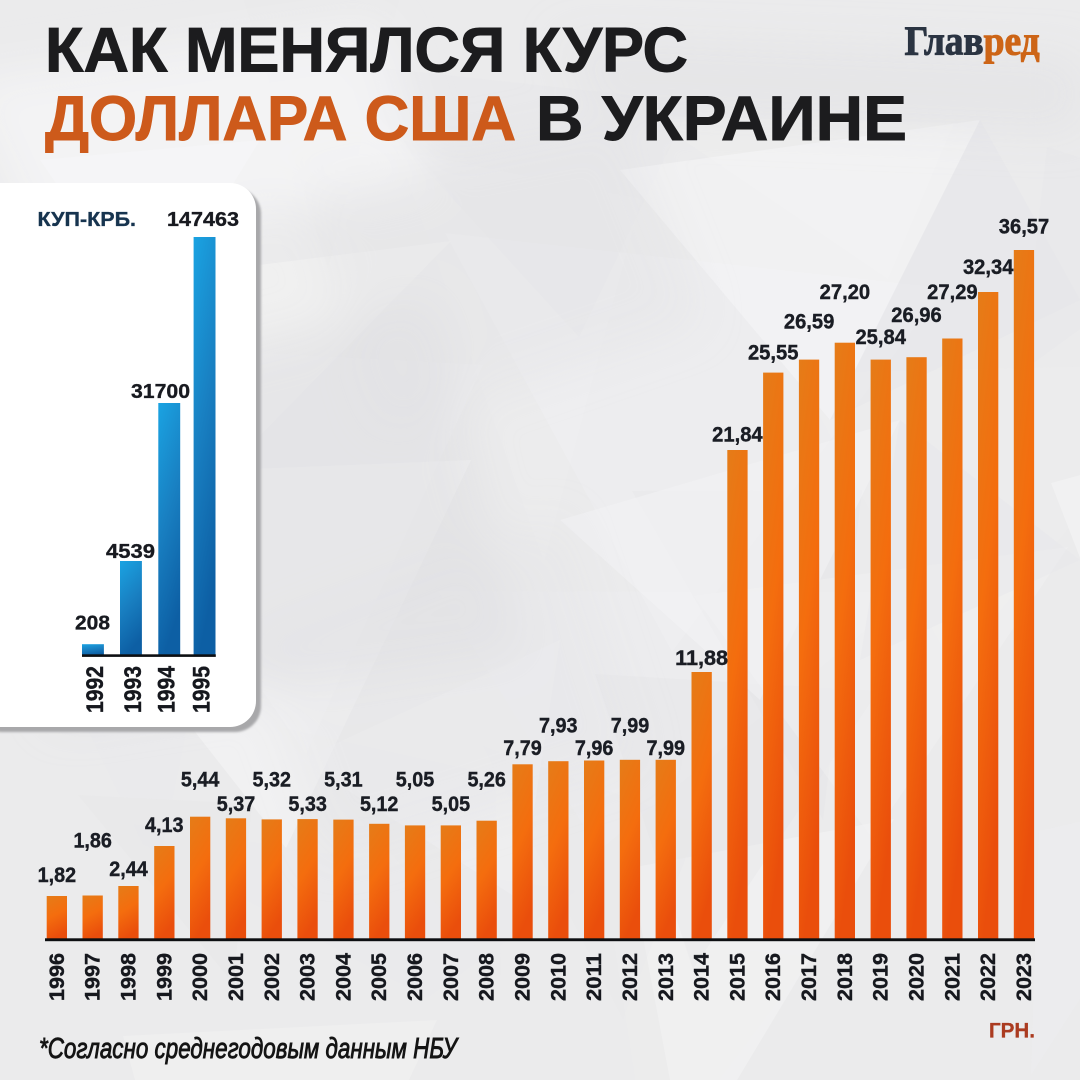 Image resolution: width=1080 pixels, height=1085 pixels. What do you see at coordinates (1024, 977) in the screenshot?
I see `svg-text: 2023` at bounding box center [1024, 977].